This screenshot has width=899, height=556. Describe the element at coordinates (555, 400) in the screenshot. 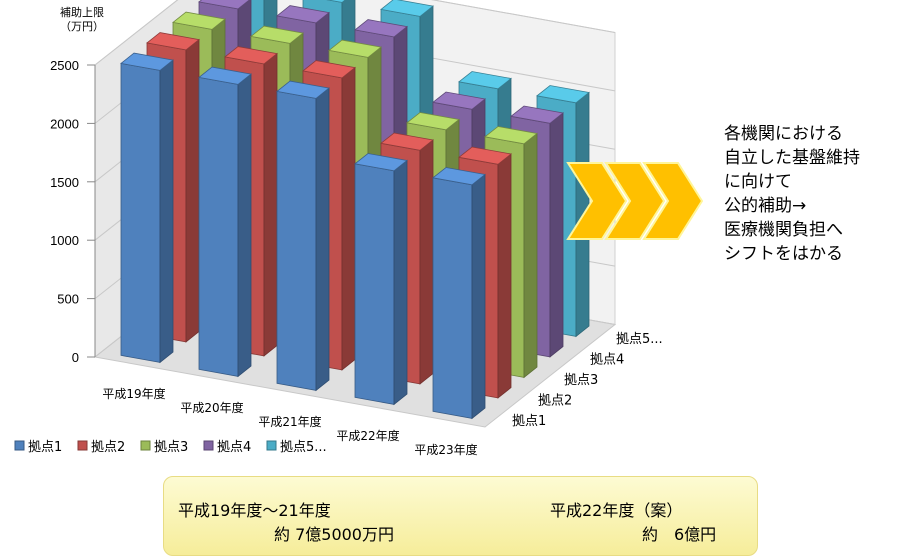

I see `depth-tick-label: 拠点2` at that location.